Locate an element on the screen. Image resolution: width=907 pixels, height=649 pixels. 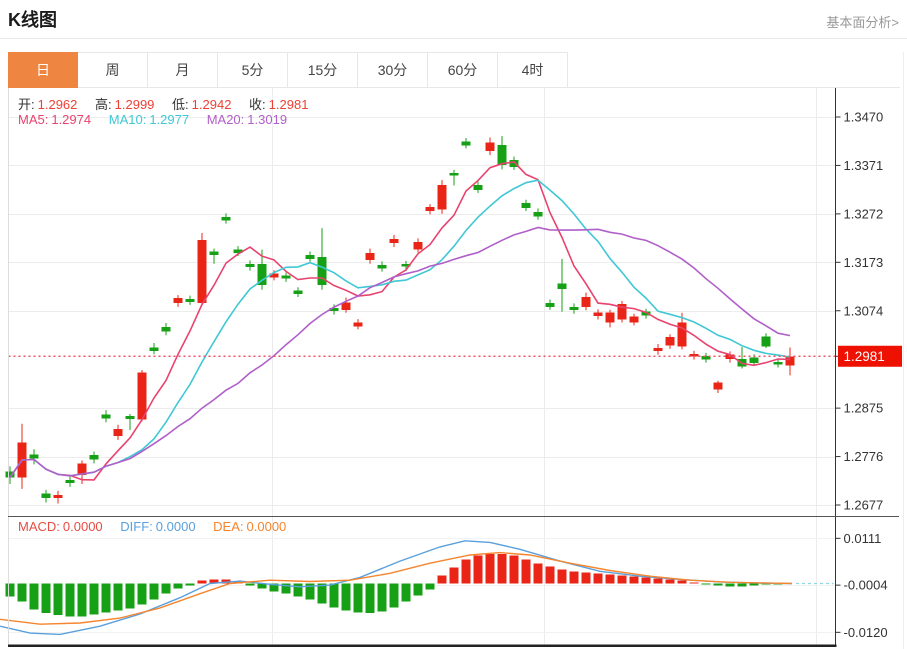
ma10-value: 1.2977 is located at coordinates (169, 119).